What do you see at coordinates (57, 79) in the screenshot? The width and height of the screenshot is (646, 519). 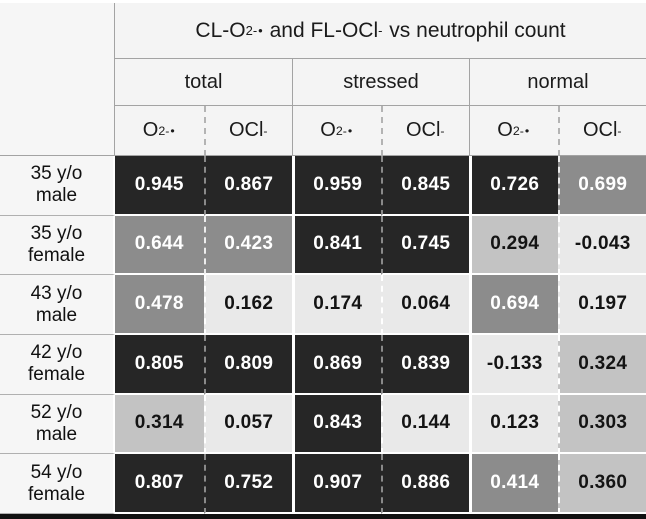 I see `corner-cell` at bounding box center [57, 79].